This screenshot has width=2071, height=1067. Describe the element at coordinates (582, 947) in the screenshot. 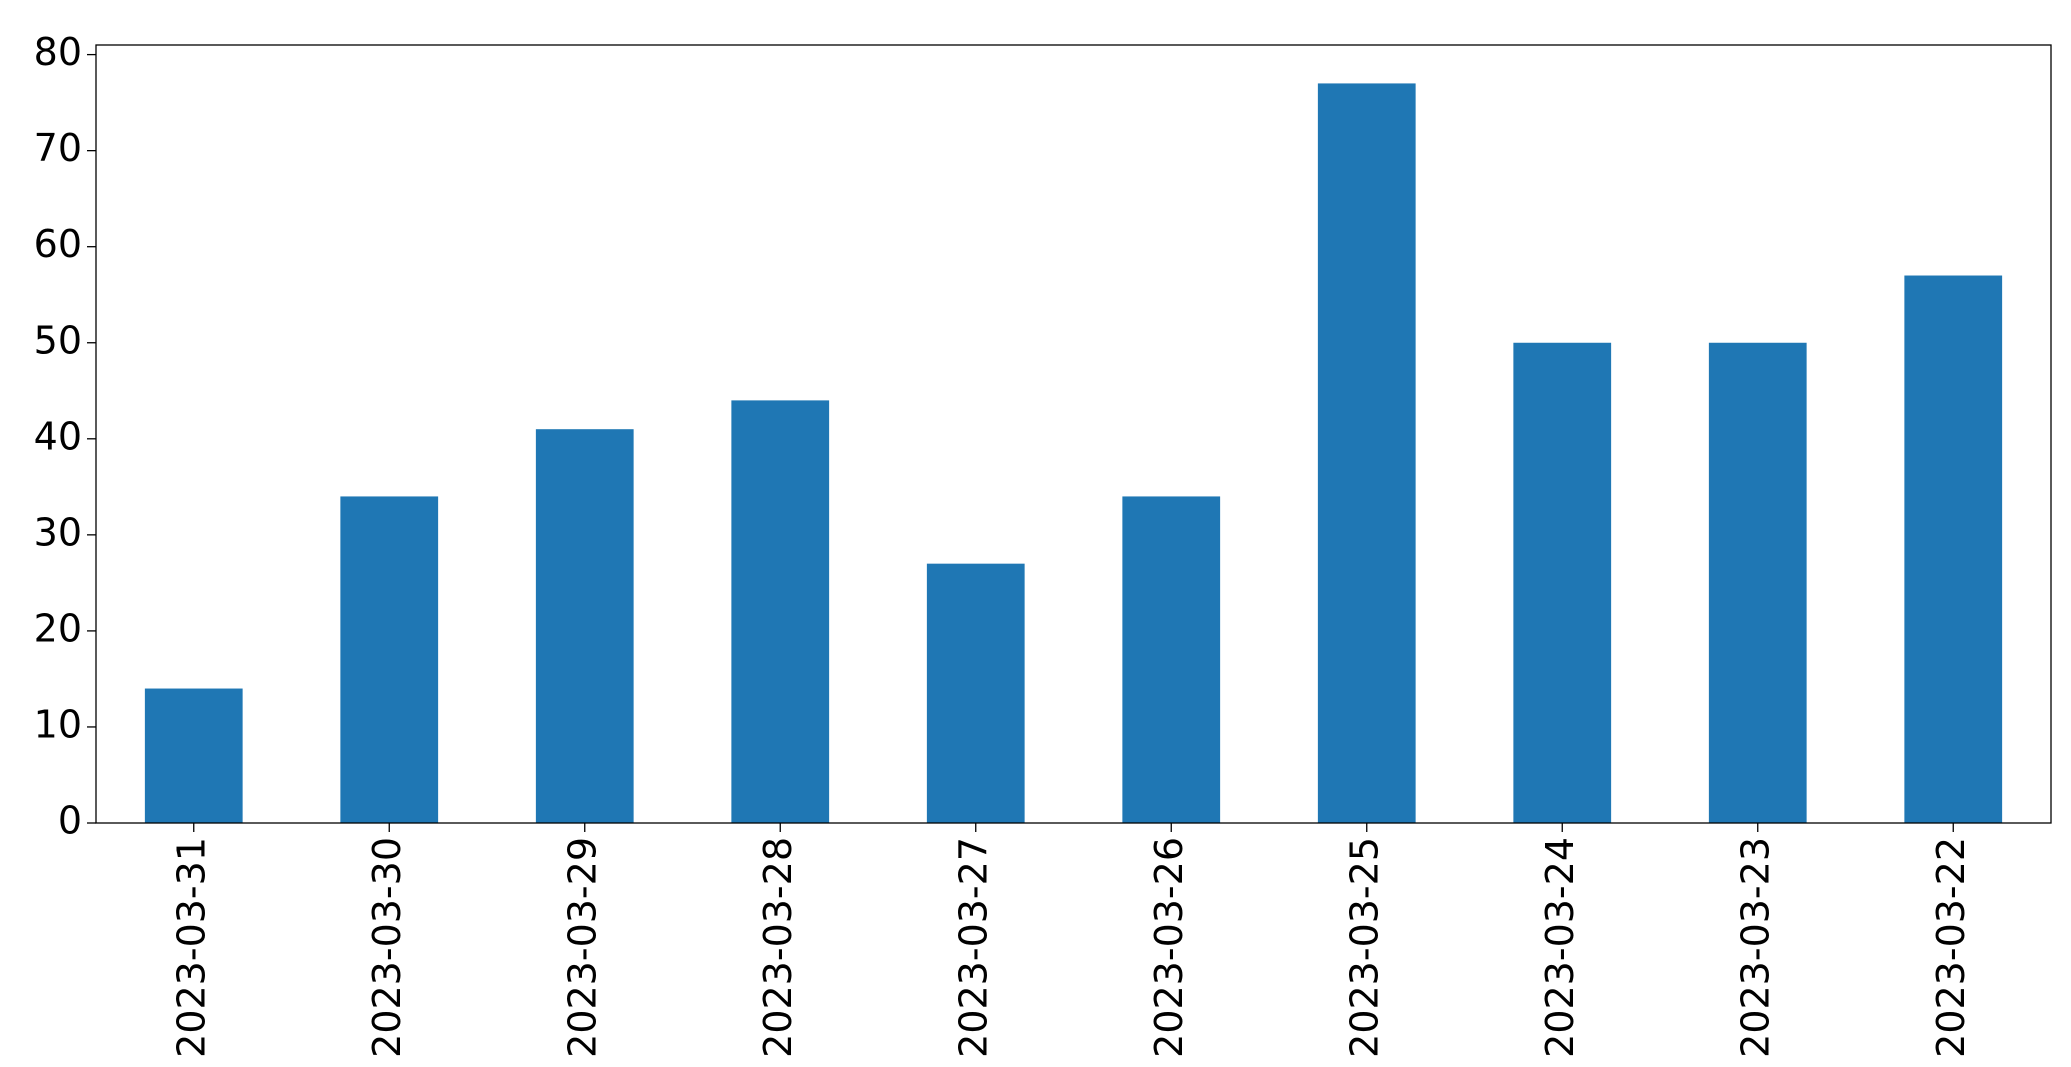

I see `x-tick-label: 2023-03-29` at that location.